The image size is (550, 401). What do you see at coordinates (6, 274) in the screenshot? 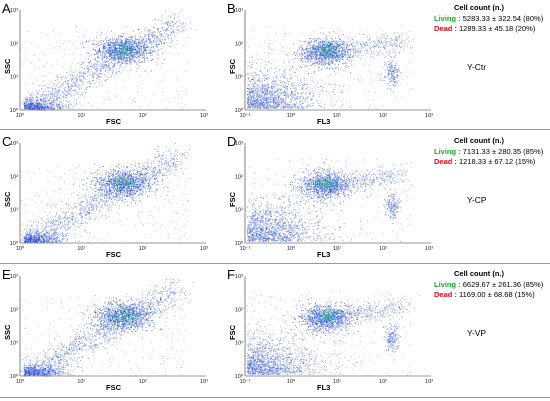
I see `panel-letter: E` at bounding box center [6, 274].